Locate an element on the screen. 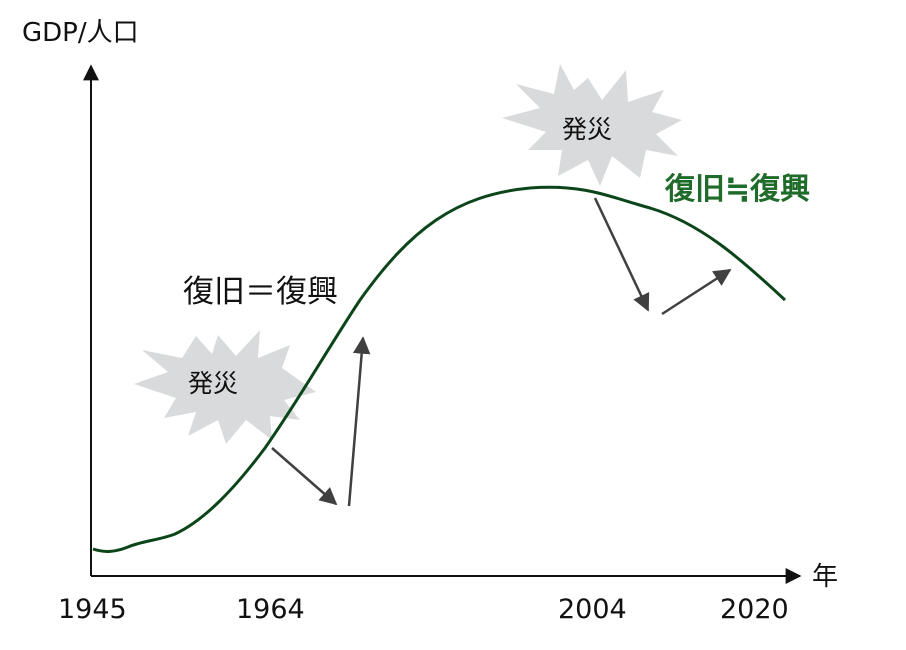 The height and width of the screenshot is (650, 906). y-axis-label: GDP/人口 is located at coordinates (80, 33).